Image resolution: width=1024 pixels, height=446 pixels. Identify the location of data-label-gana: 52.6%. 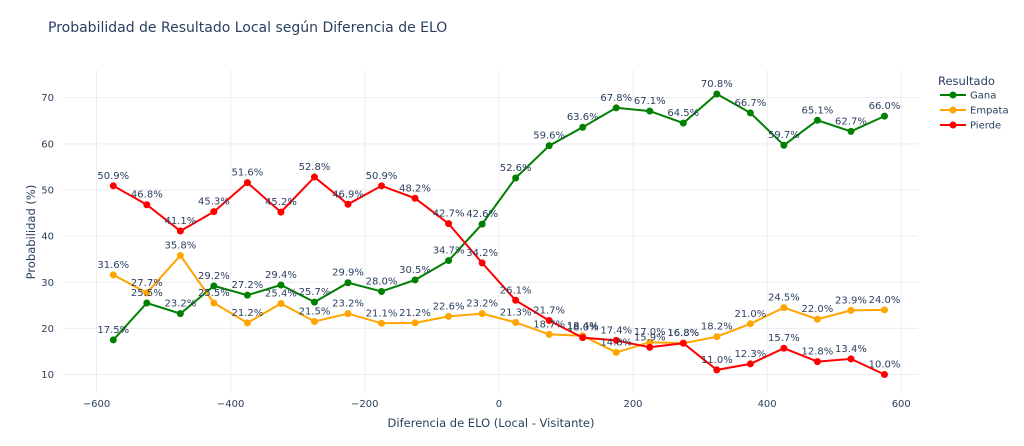
(516, 168).